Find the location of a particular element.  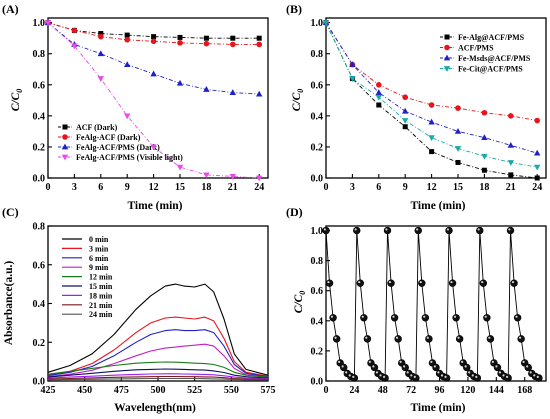

panel-a-legend-label-2: FeAlg-ACF/PMS (Dark) is located at coordinates (118, 147).